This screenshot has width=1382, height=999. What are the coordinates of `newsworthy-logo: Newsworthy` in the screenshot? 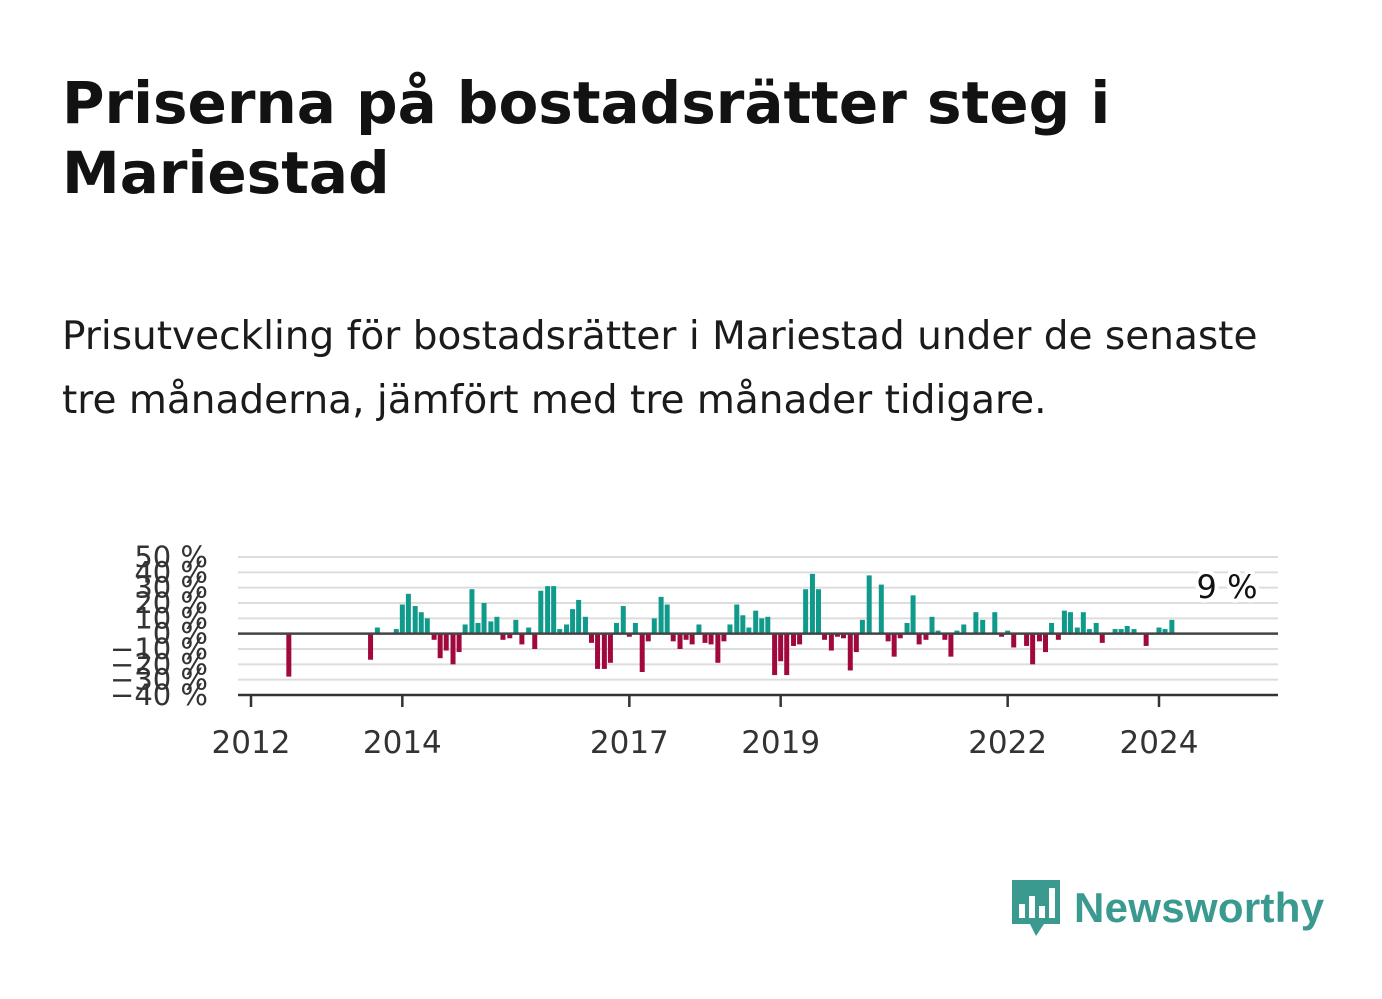 It's located at (1167, 908).